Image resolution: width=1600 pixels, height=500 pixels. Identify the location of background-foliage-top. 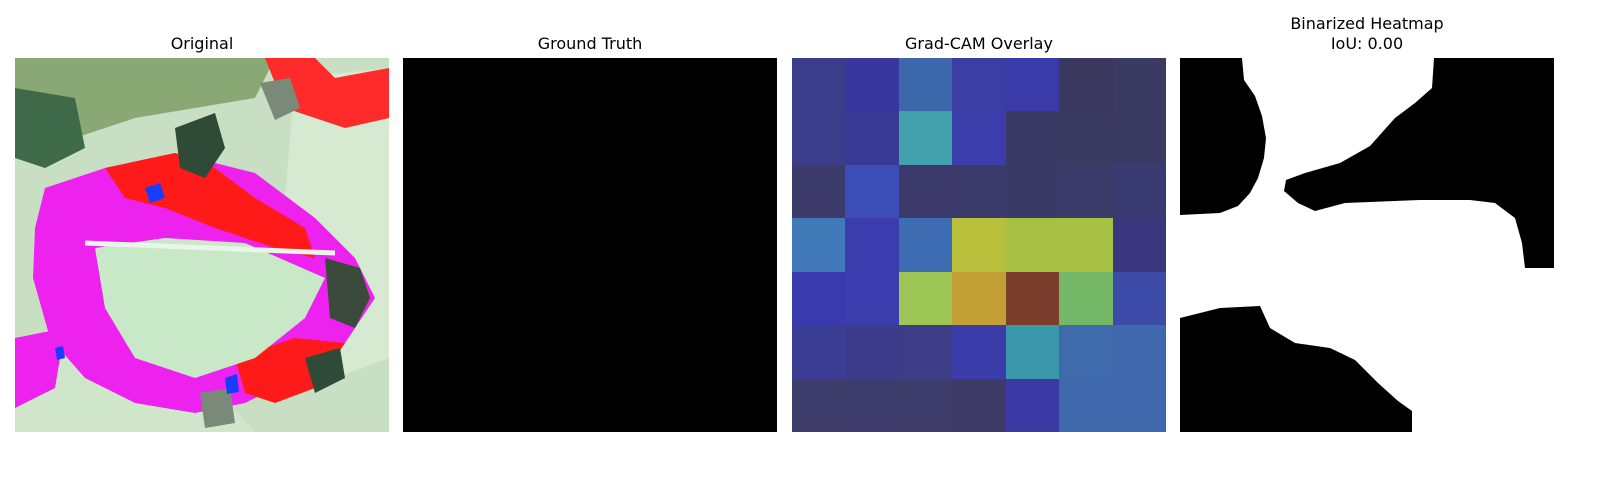
(145, 98).